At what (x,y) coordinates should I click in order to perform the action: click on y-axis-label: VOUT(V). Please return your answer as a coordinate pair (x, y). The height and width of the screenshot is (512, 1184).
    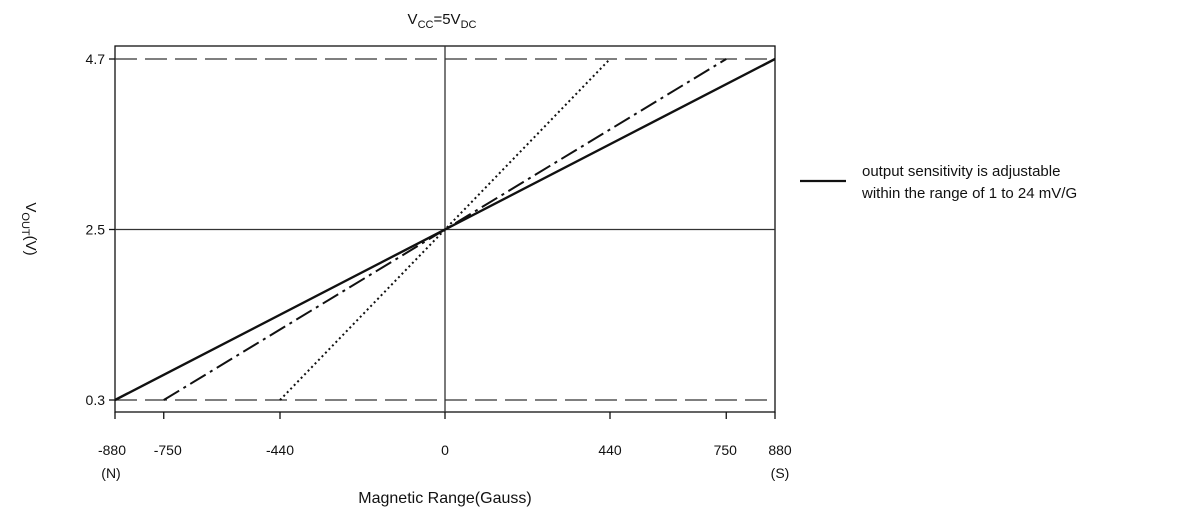
    Looking at the image, I should click on (29, 228).